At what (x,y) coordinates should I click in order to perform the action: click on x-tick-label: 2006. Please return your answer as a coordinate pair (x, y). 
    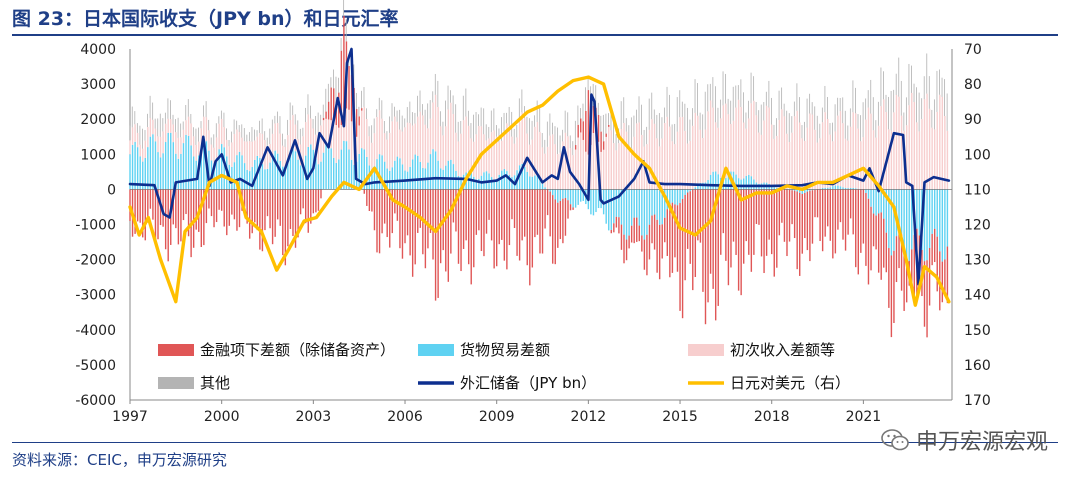
    Looking at the image, I should click on (405, 417).